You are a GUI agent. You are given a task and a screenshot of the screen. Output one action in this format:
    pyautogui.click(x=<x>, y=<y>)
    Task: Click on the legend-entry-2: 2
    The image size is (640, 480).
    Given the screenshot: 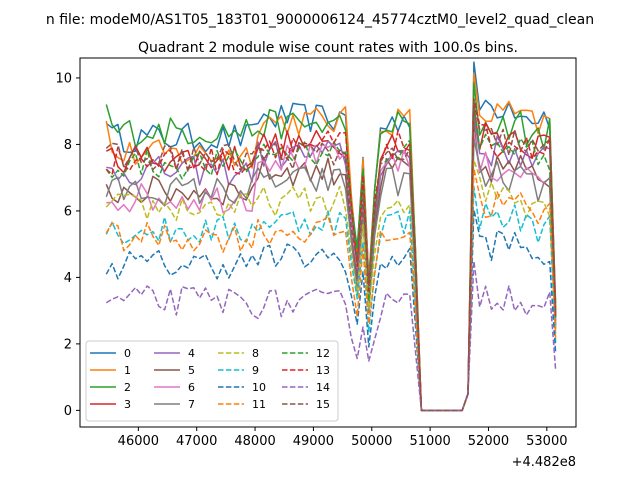 What is the action you would take?
    pyautogui.click(x=110, y=387)
    